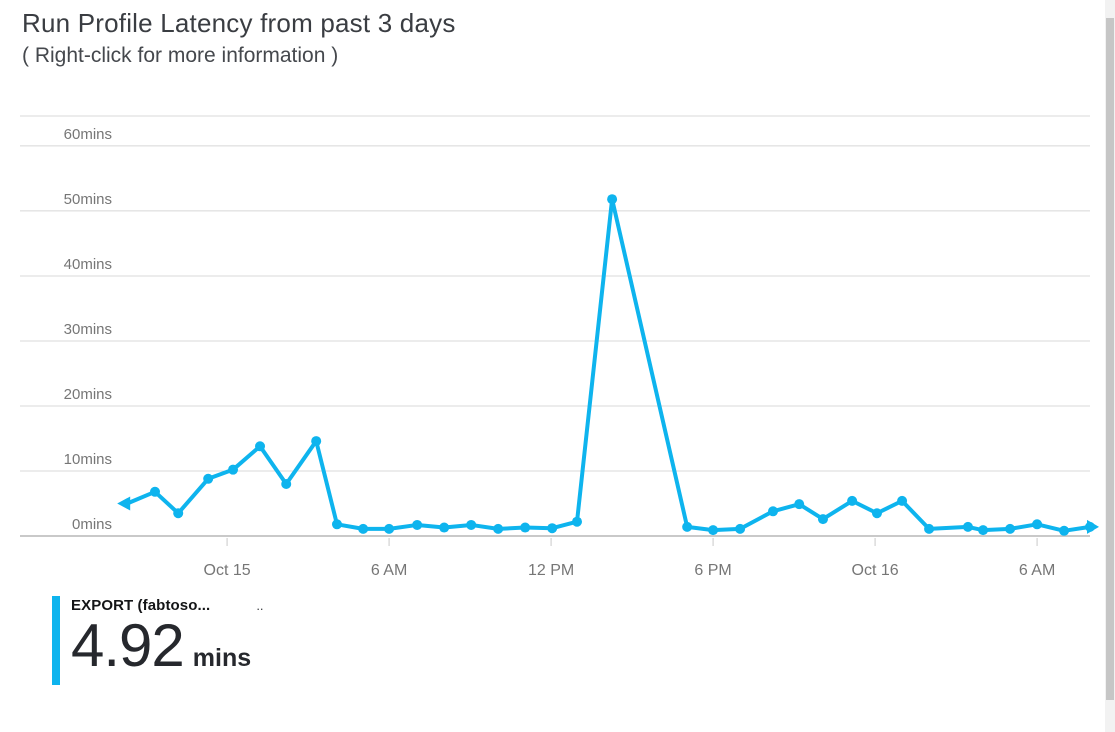 The width and height of the screenshot is (1115, 732). I want to click on card-value-row: 4.92 mins, so click(167, 646).